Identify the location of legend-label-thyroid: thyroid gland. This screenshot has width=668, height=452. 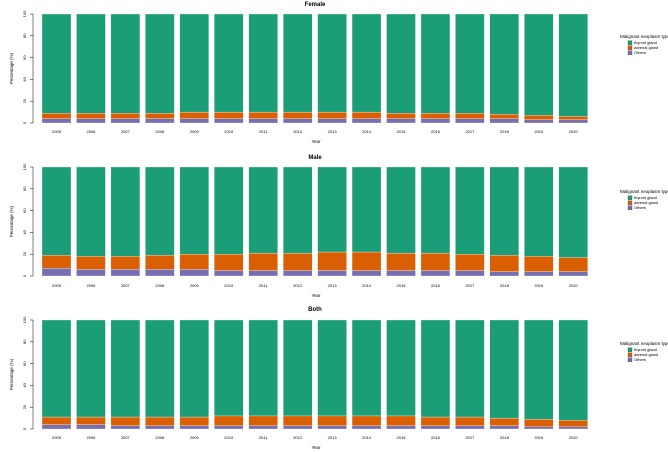
(645, 349).